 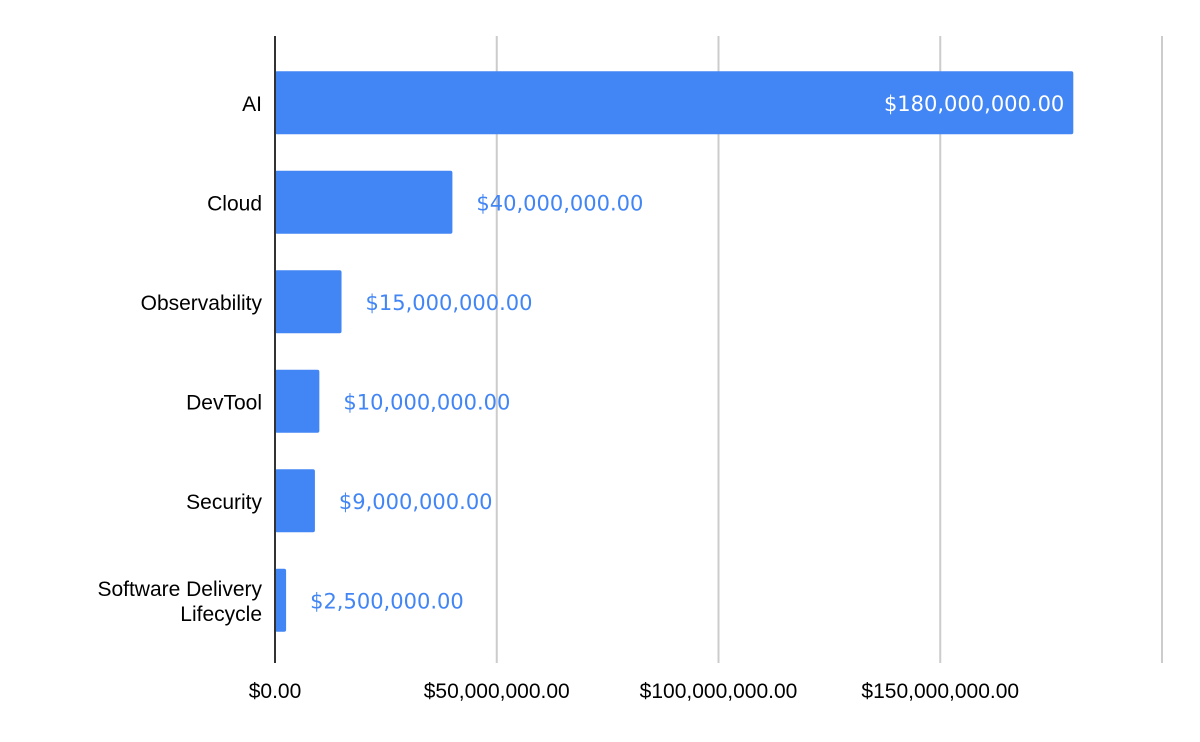 I want to click on category-label: Software Delivery, so click(x=179, y=589).